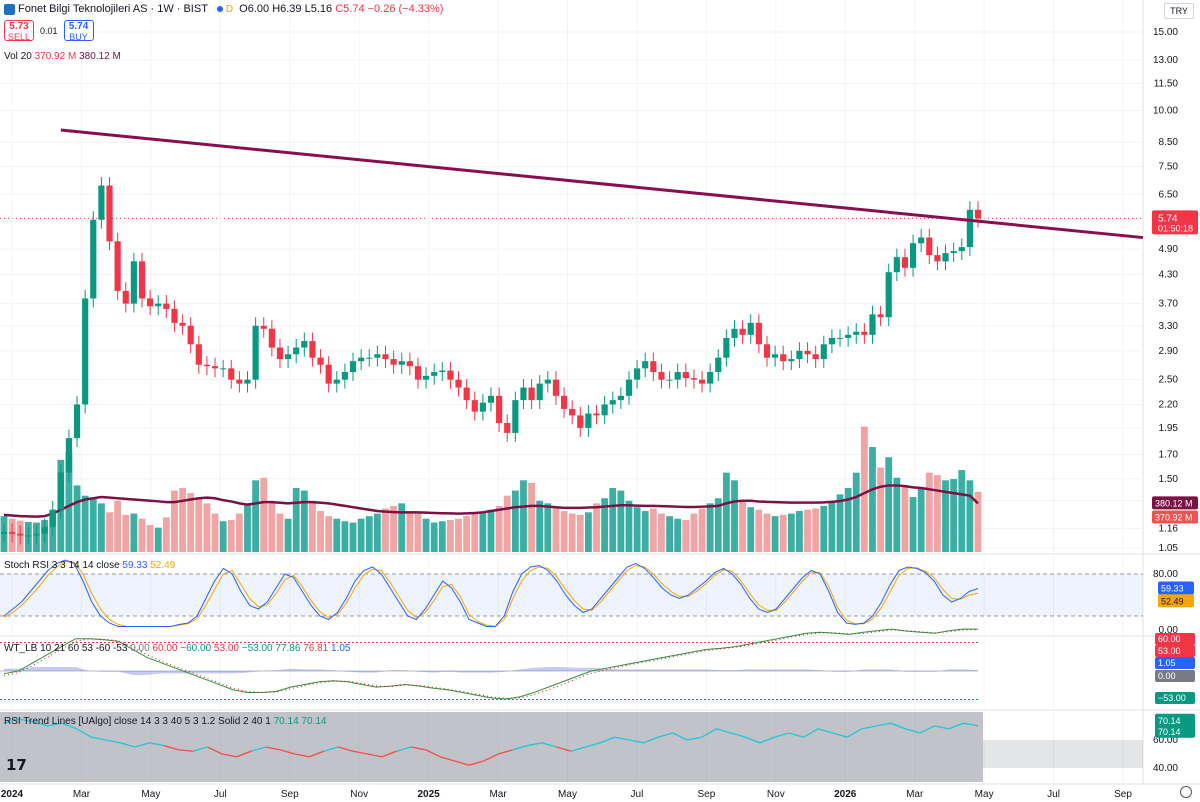 The image size is (1200, 802). Describe the element at coordinates (19, 31) in the screenshot. I see `sell-button: 5.73 SELL` at that location.